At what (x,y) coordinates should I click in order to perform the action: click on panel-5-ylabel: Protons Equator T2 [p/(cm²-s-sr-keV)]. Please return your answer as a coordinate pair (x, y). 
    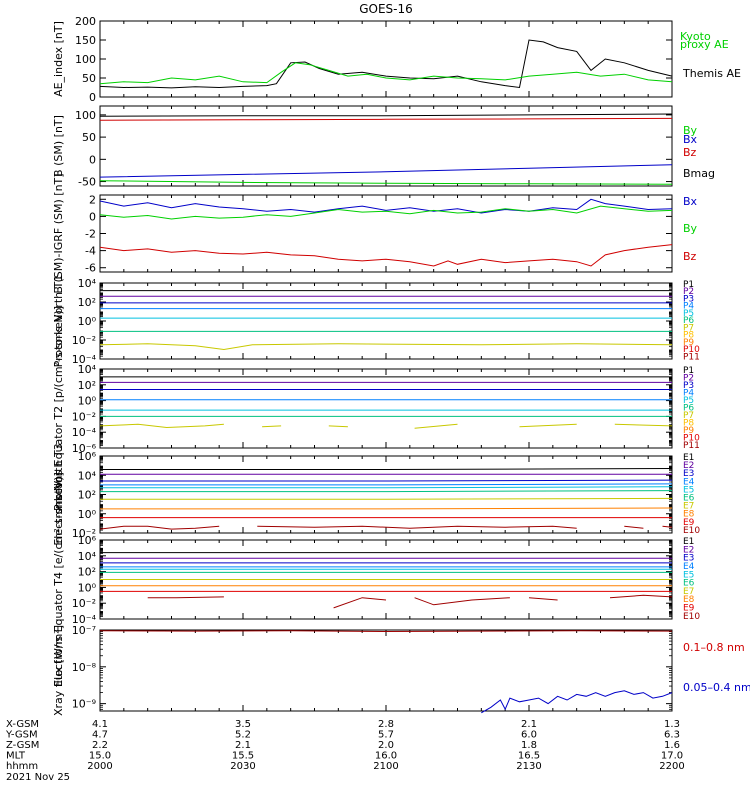
    Looking at the image, I should click on (58, 408).